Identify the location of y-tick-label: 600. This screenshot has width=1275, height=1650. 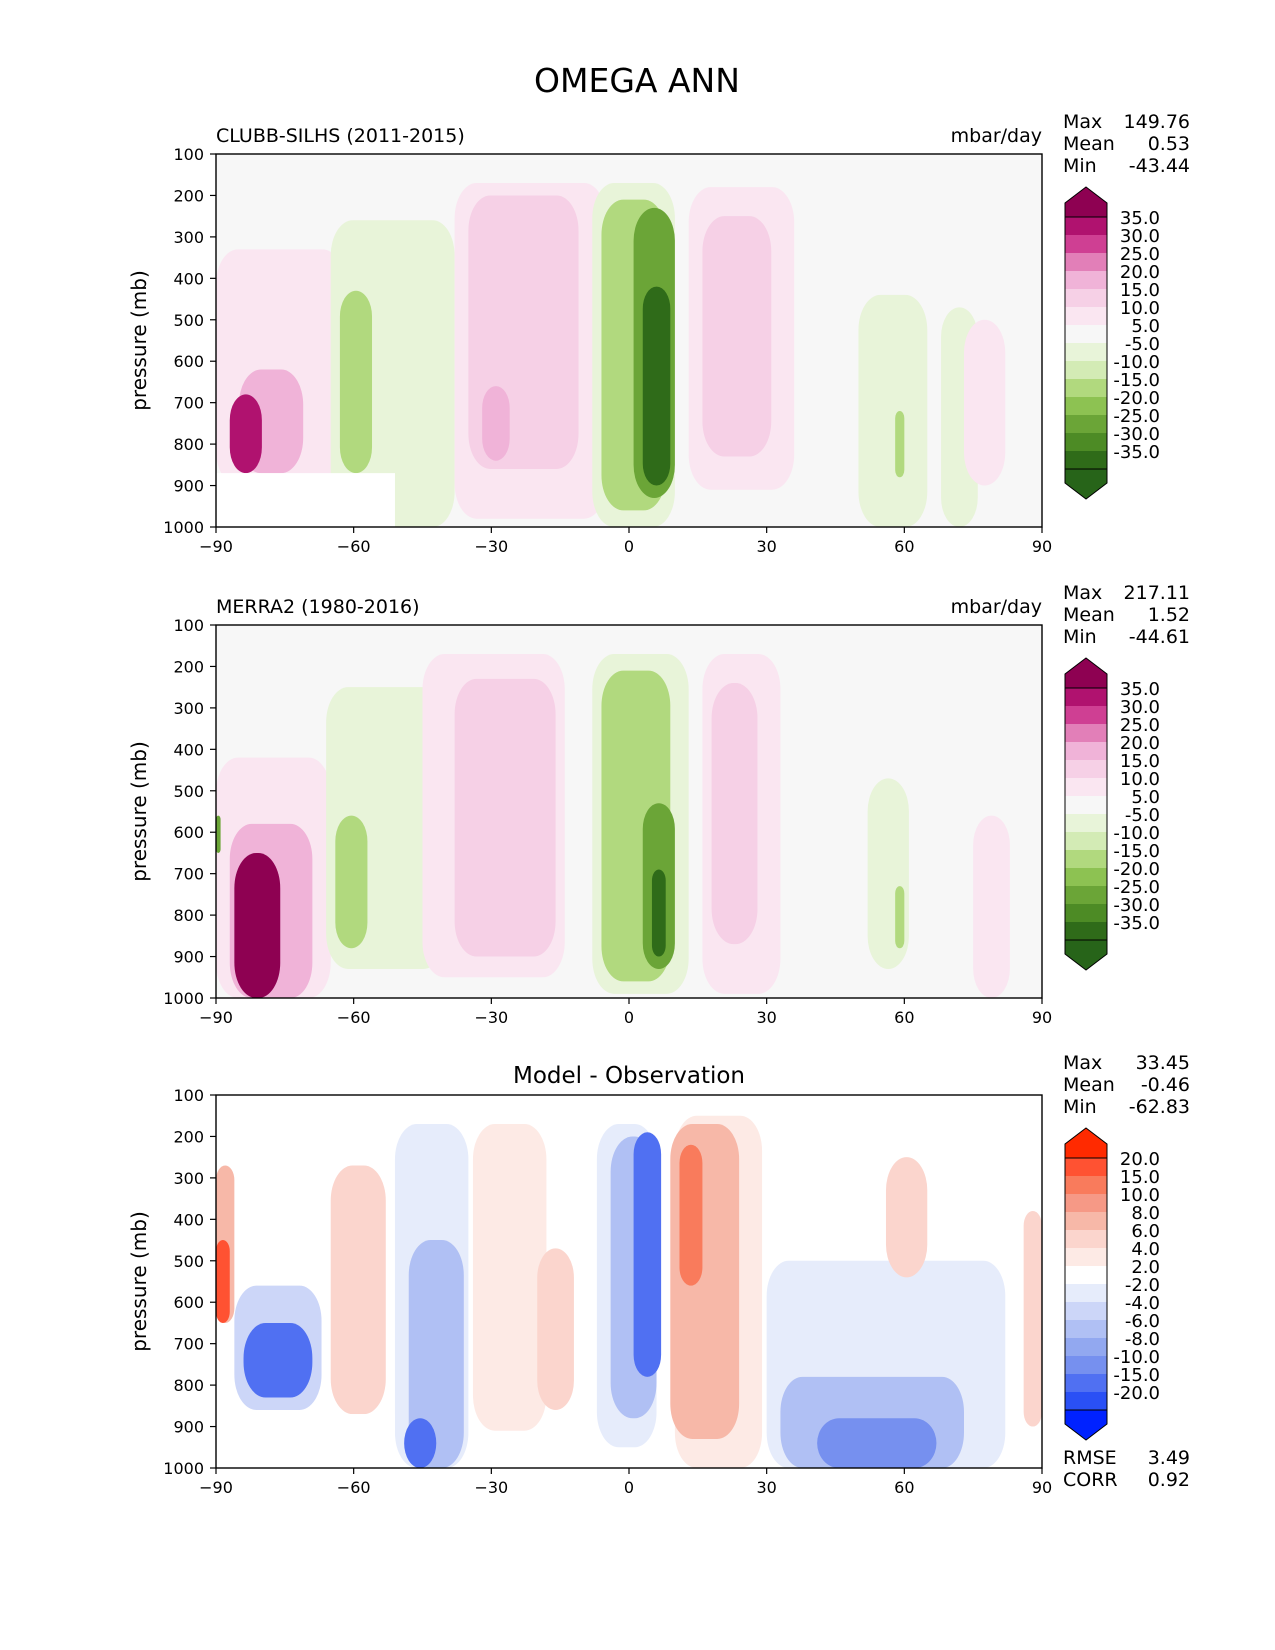
(188, 361).